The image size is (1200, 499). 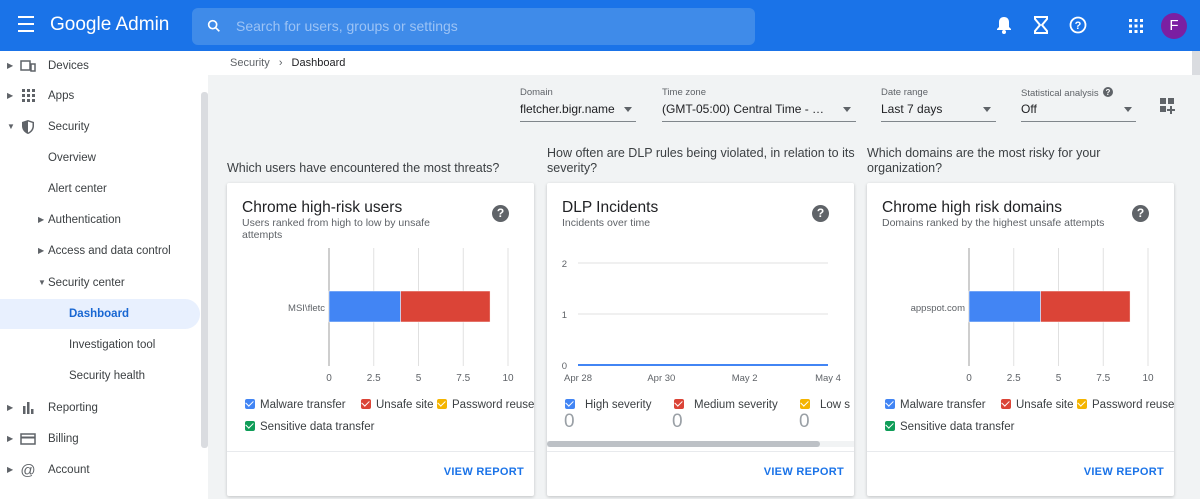 What do you see at coordinates (100, 220) in the screenshot?
I see `sidebar-item-authentication: ▶ Authentication` at bounding box center [100, 220].